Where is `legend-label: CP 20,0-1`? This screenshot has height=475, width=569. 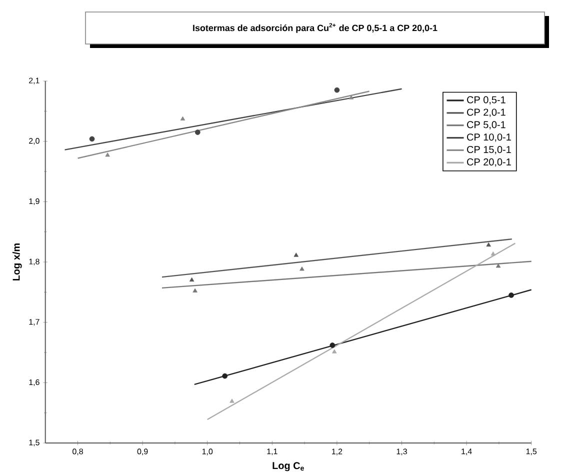 legend-label: CP 20,0-1 is located at coordinates (489, 162).